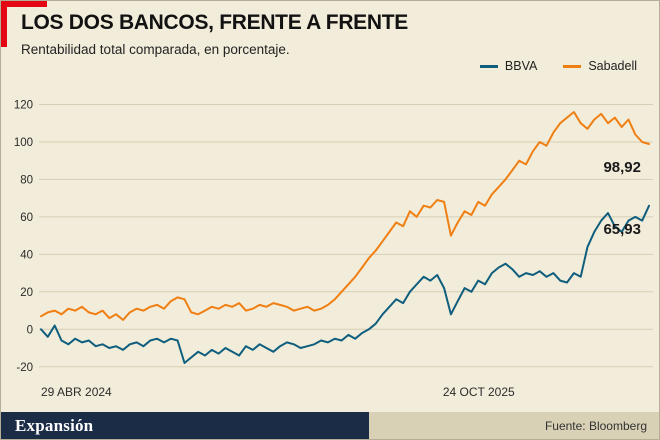 The image size is (660, 440). What do you see at coordinates (24, 368) in the screenshot?
I see `y-tick-label: -20` at bounding box center [24, 368].